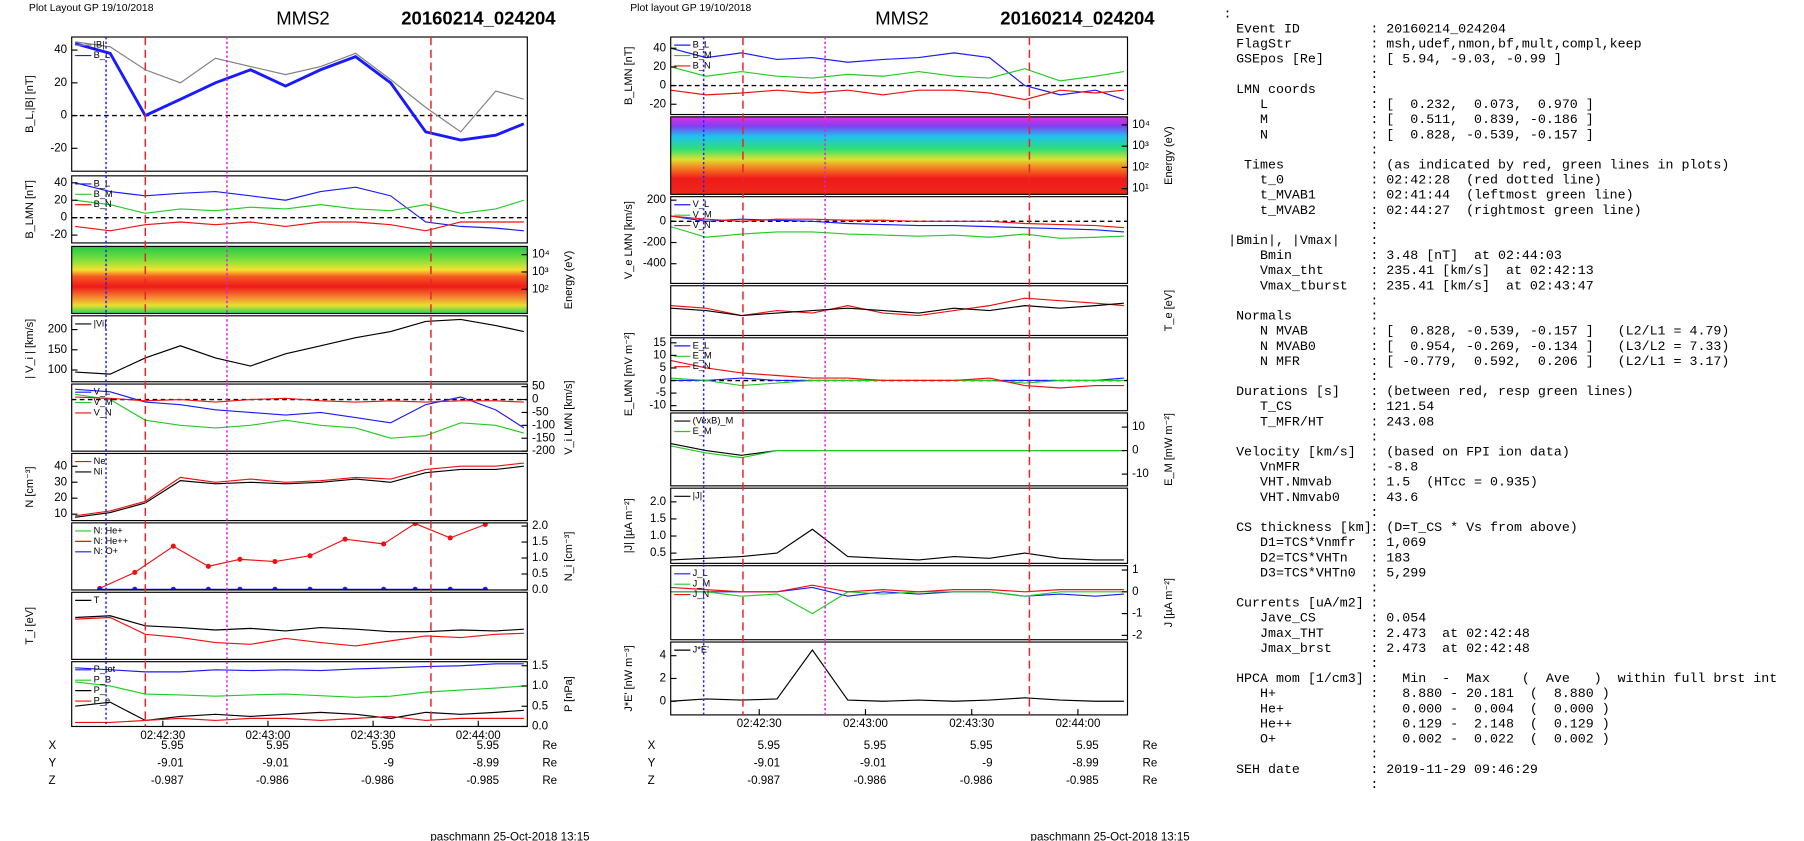 The width and height of the screenshot is (1804, 841). I want to click on legend-label: P_e, so click(102, 700).